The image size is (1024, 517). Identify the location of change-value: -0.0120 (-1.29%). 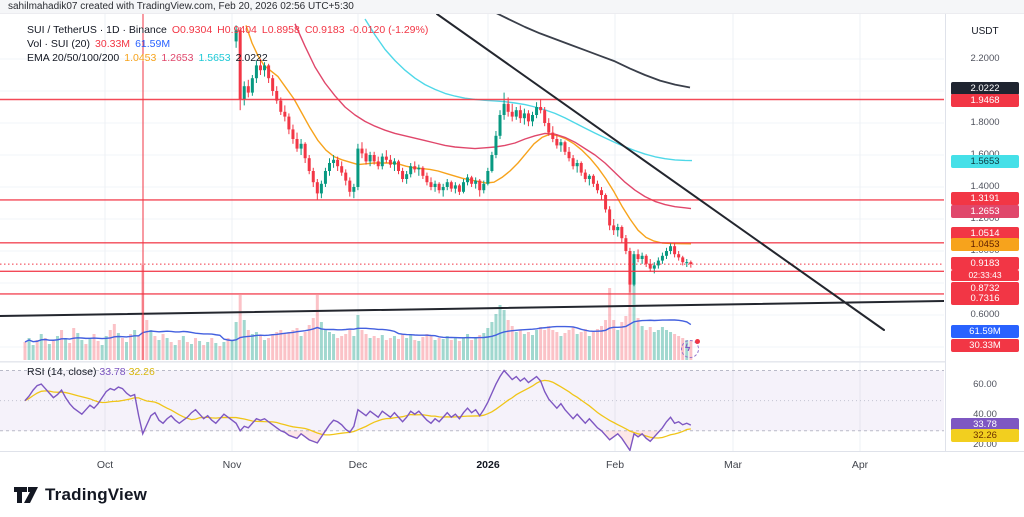
(389, 30).